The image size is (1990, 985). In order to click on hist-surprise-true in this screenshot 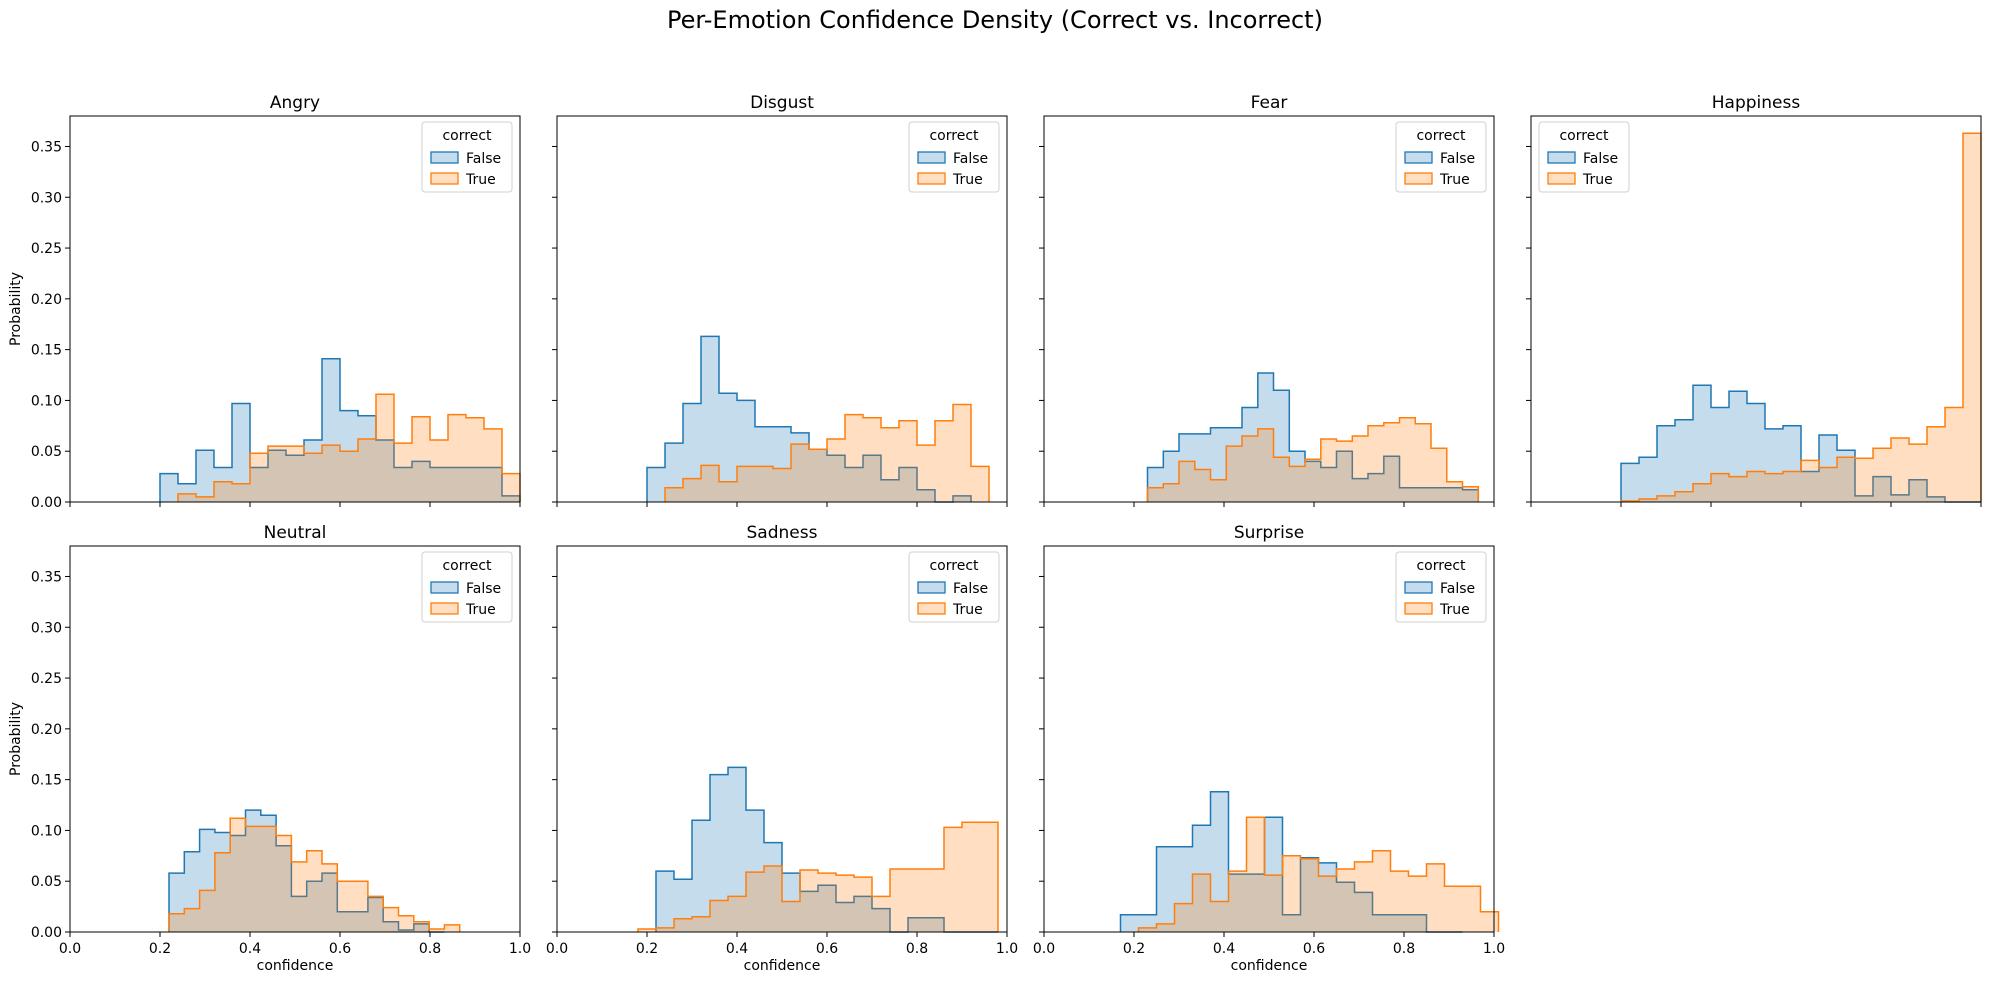, I will do `click(1318, 874)`.